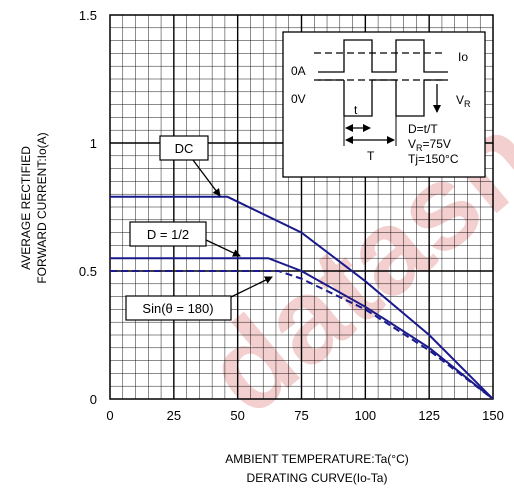 The image size is (514, 495). Describe the element at coordinates (174, 415) in the screenshot. I see `x-tick-label: 25` at that location.